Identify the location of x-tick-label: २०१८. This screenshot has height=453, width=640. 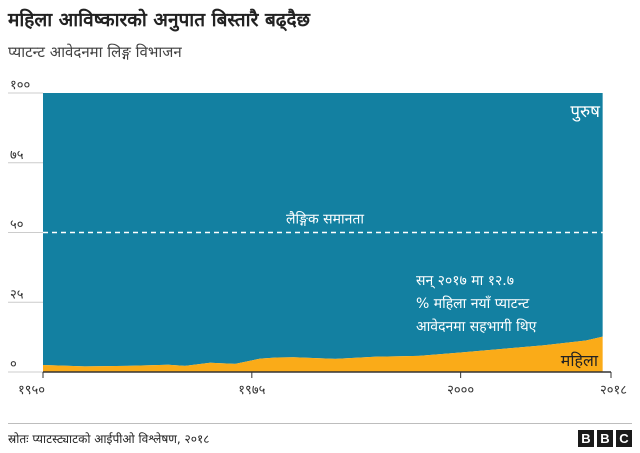
(613, 390).